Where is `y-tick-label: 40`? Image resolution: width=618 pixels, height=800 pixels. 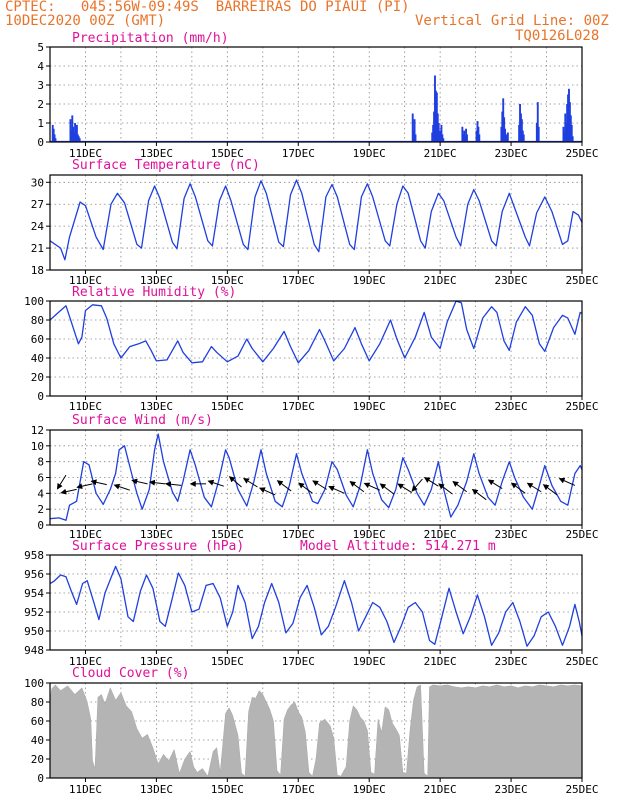 y-tick-label: 40 is located at coordinates (37, 358).